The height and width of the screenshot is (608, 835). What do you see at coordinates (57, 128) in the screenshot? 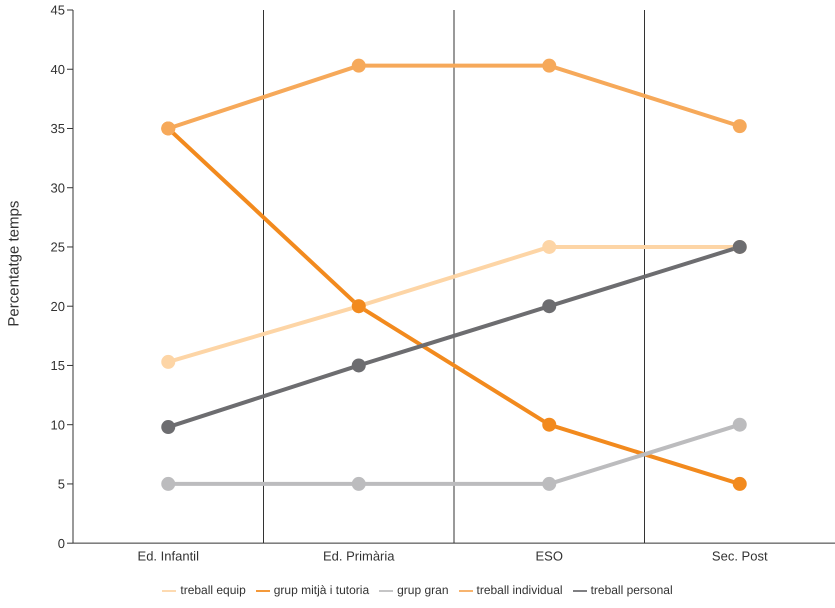
I see `y-tick-label: 35` at bounding box center [57, 128].